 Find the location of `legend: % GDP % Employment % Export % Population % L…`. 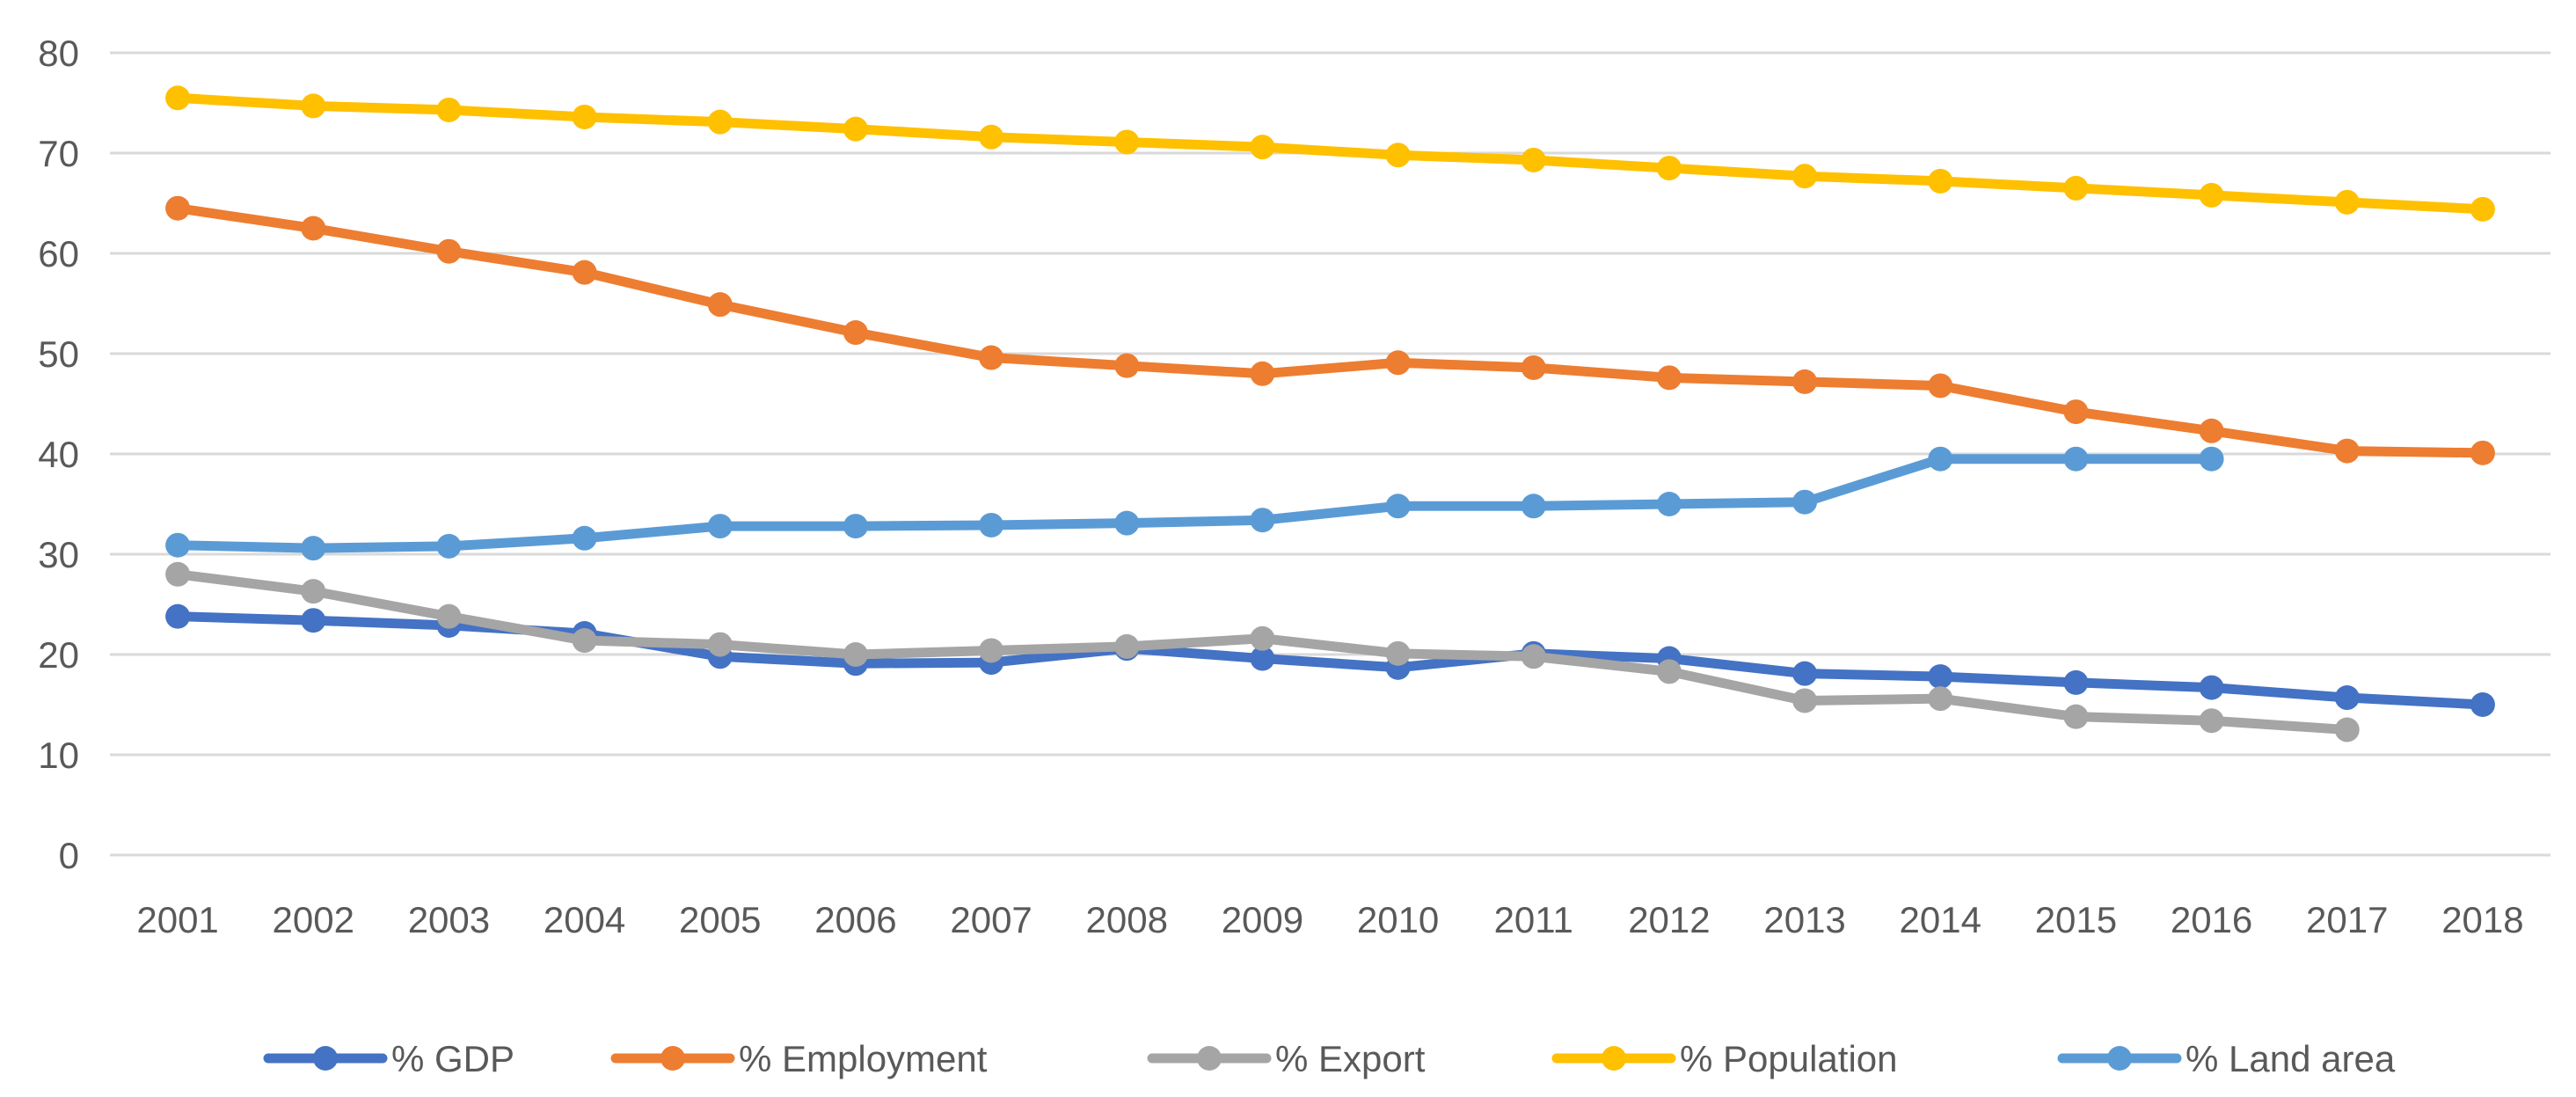

legend: % GDP % Employment % Export % Population % L… is located at coordinates (1329, 1058).